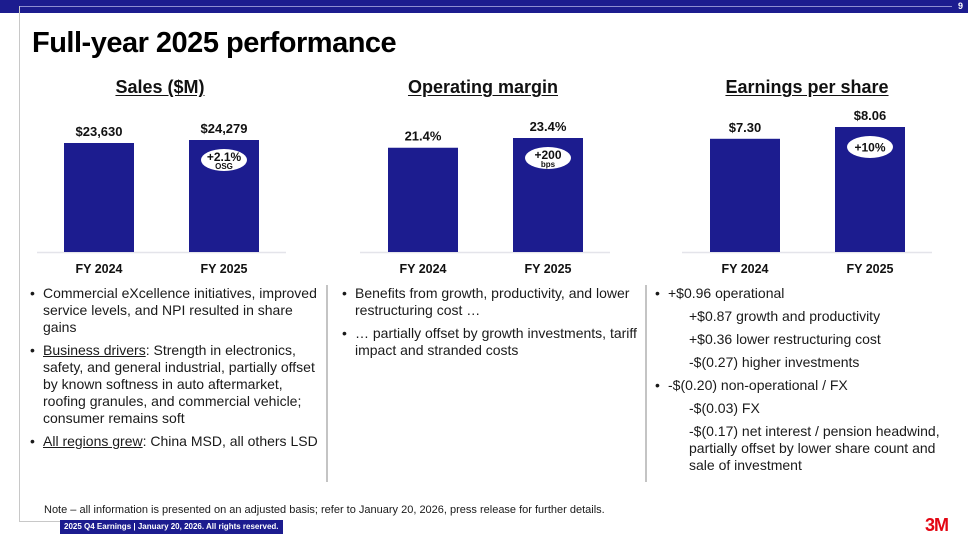 This screenshot has height=544, width=968. Describe the element at coordinates (483, 87) in the screenshot. I see `chart-title-operating-margin: Operating margin` at that location.